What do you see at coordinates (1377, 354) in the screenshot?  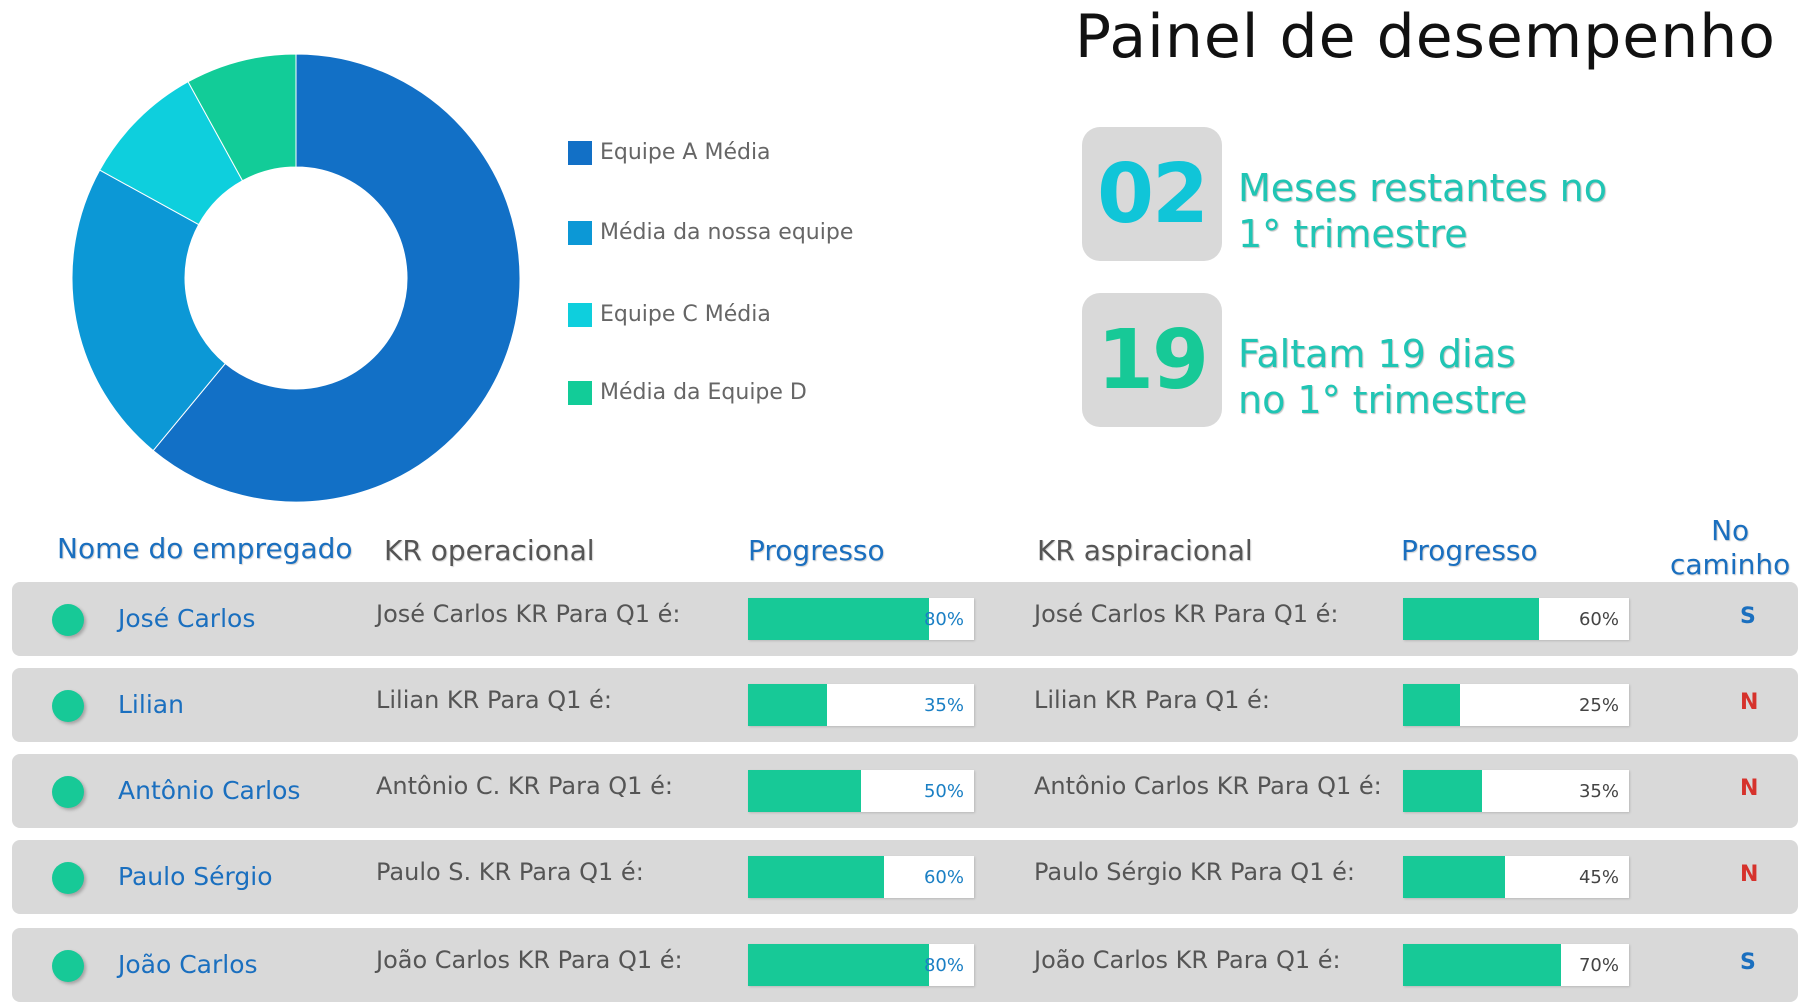 I see `kpi-days-line1: Faltam 19 dias` at bounding box center [1377, 354].